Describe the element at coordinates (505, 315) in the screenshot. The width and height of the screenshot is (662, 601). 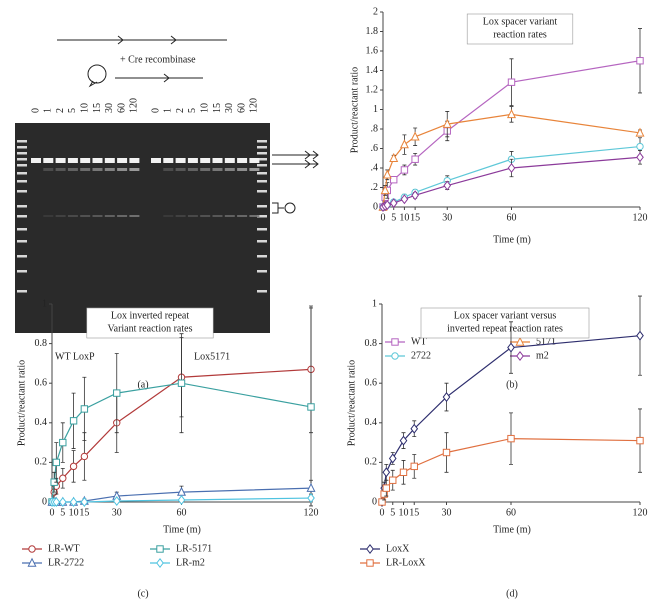
I see `chart-title: Lox spacer variant versus` at that location.